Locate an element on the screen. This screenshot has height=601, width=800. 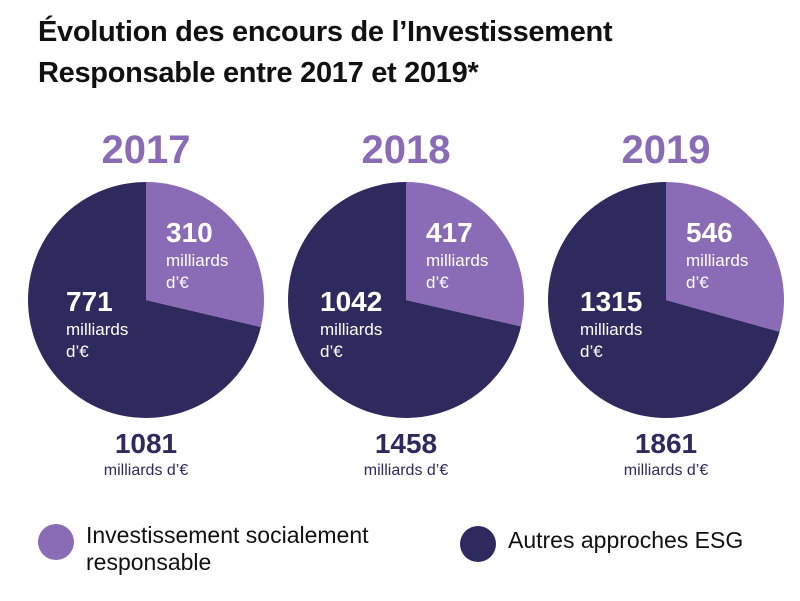
isr-unit-label-2017: milliards is located at coordinates (197, 260).